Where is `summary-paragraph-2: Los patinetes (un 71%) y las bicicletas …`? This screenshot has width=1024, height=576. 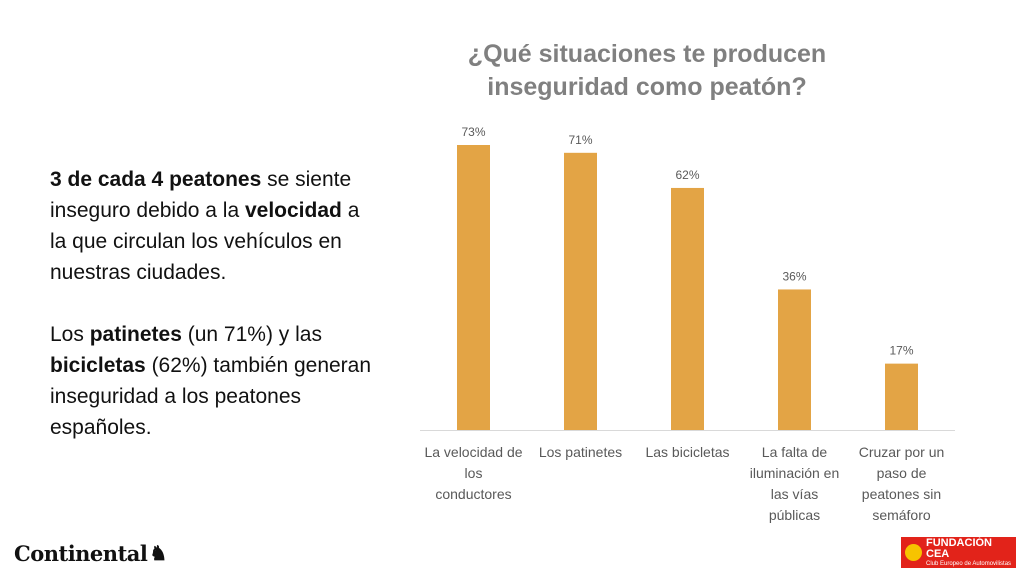
summary-paragraph-2: Los patinetes (un 71%) y las bicicletas … is located at coordinates (211, 381).